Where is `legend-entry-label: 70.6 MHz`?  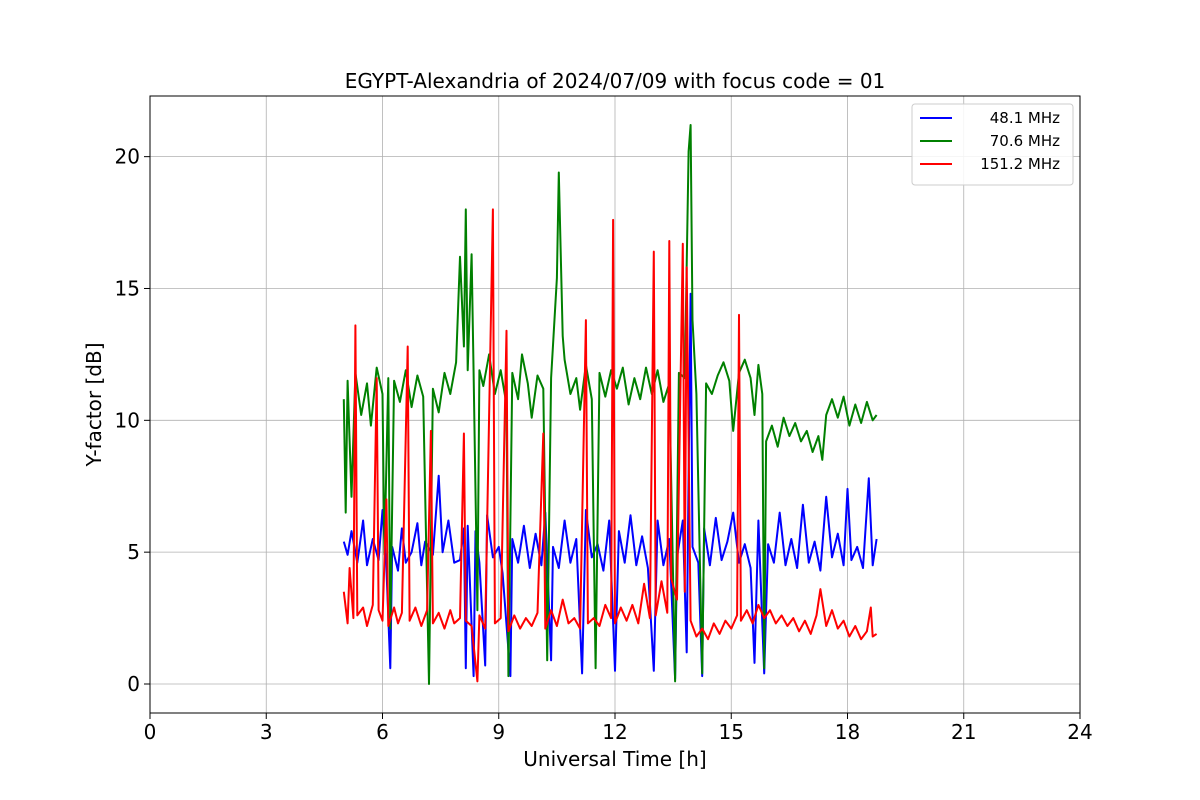 legend-entry-label: 70.6 MHz is located at coordinates (1025, 141).